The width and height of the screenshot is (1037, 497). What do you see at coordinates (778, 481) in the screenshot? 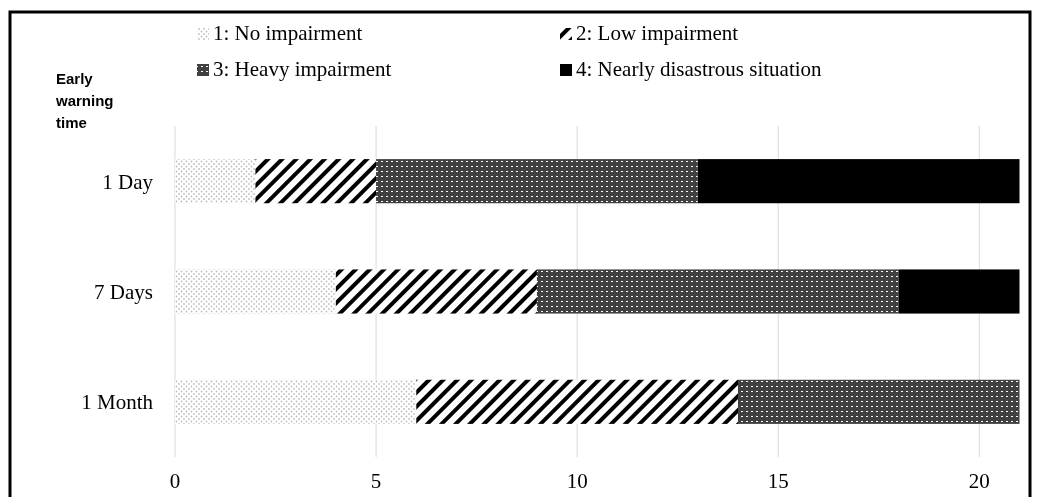
I see `x-tick-label: 15` at bounding box center [778, 481].